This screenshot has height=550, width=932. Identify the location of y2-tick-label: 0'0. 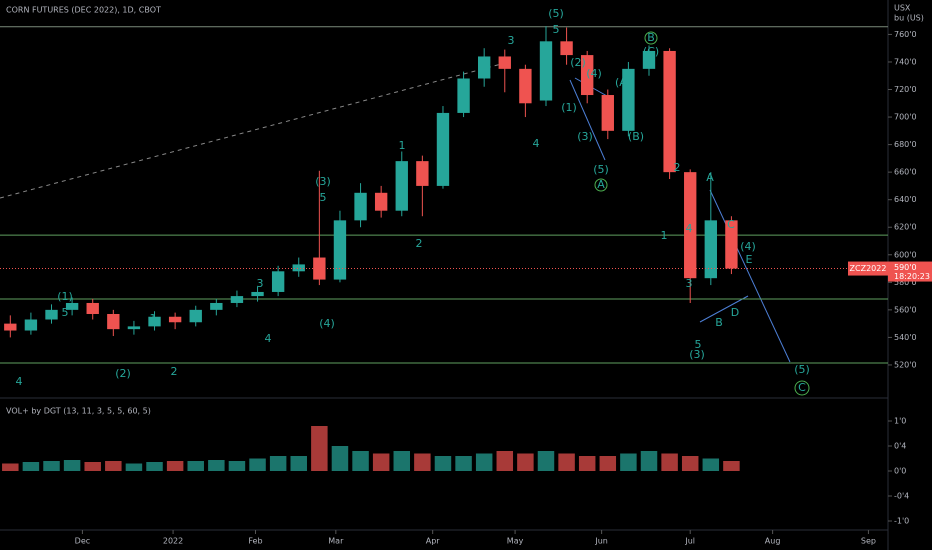
(900, 471).